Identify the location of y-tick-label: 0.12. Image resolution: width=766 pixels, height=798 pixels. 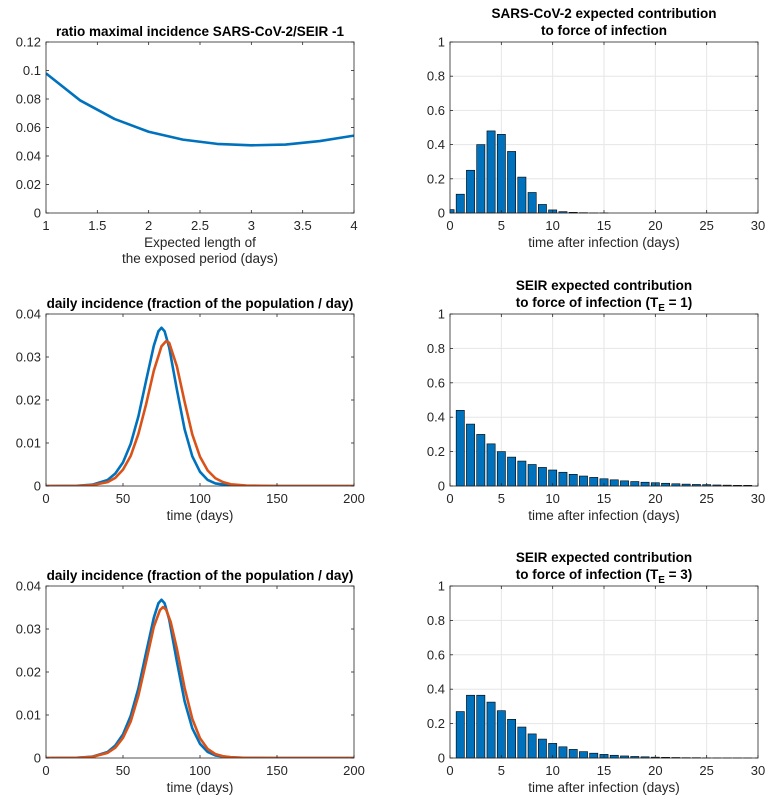
(28, 42).